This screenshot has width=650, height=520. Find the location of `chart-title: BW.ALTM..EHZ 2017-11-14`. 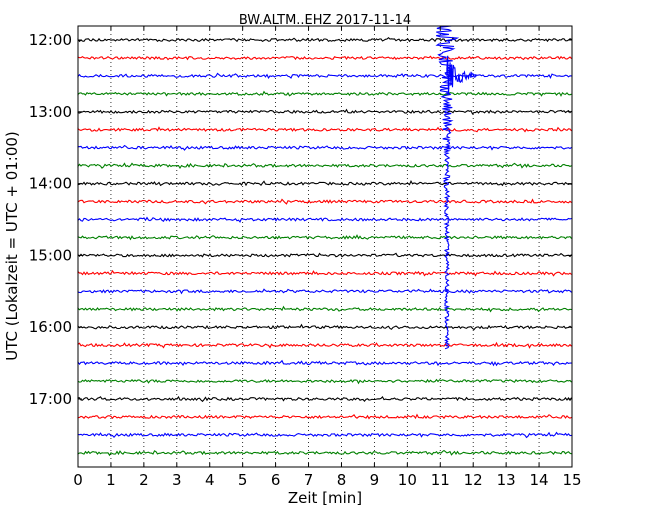

chart-title: BW.ALTM..EHZ 2017-11-14 is located at coordinates (325, 20).